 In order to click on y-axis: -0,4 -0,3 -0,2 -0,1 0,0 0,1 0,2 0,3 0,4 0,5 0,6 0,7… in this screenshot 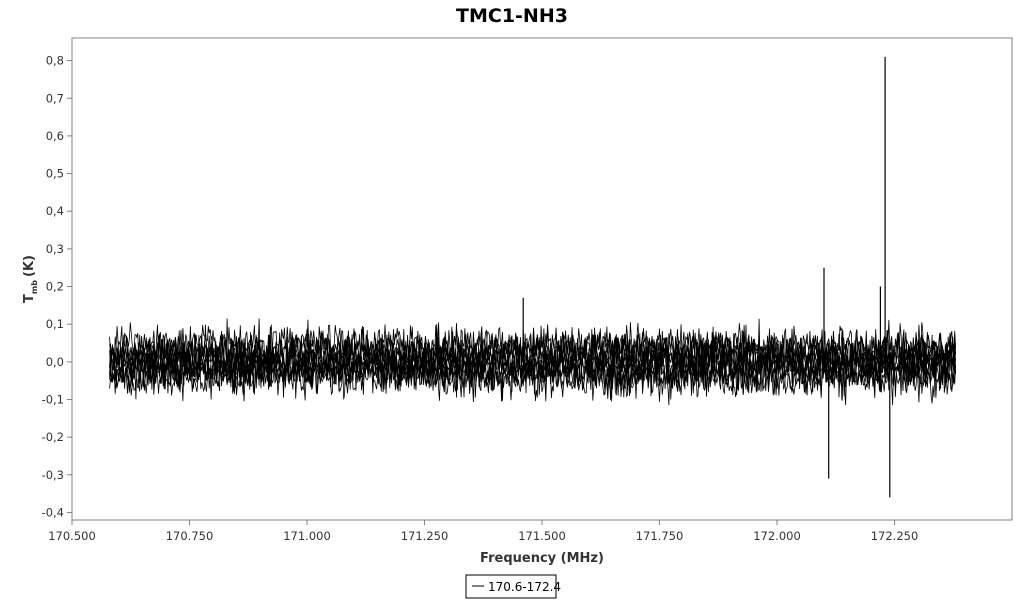, I will do `click(57, 286)`.